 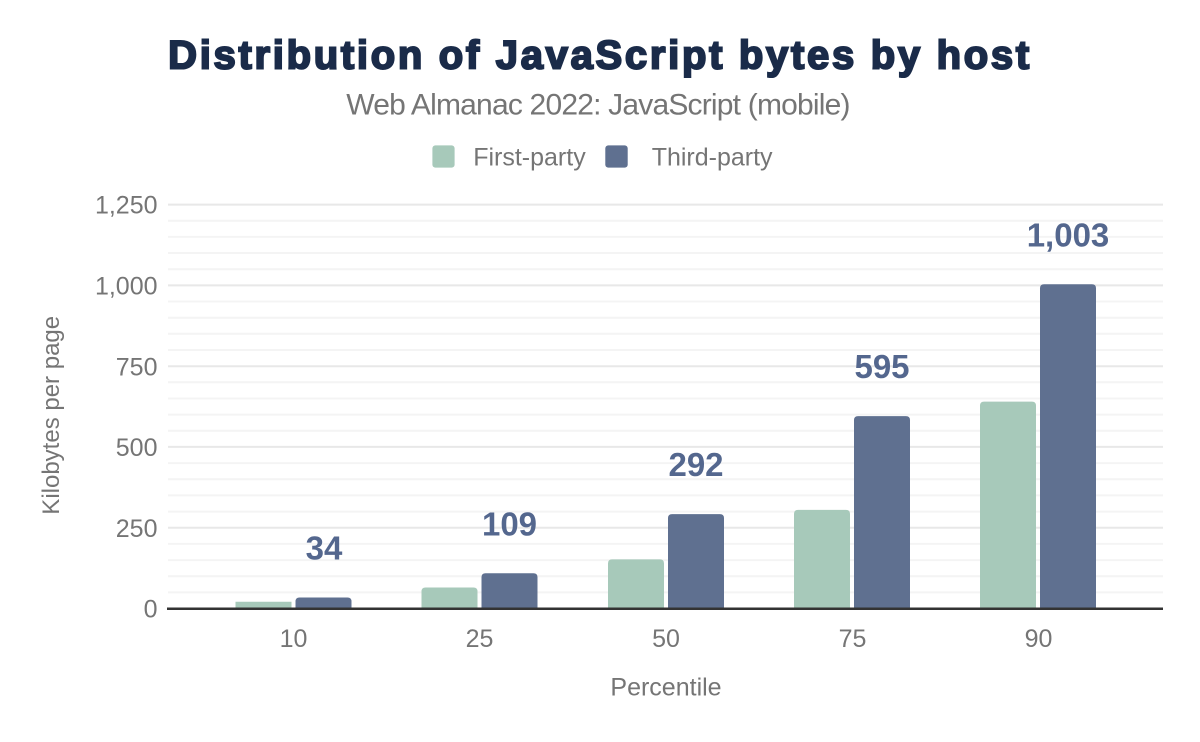 What do you see at coordinates (712, 158) in the screenshot?
I see `svg-text: Third-party` at bounding box center [712, 158].